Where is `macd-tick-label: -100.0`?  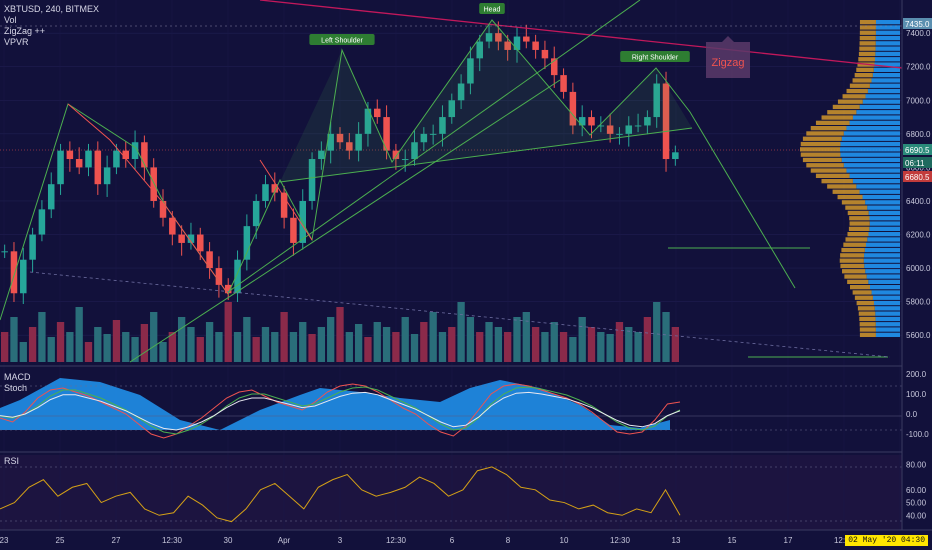 macd-tick-label: -100.0 is located at coordinates (917, 434).